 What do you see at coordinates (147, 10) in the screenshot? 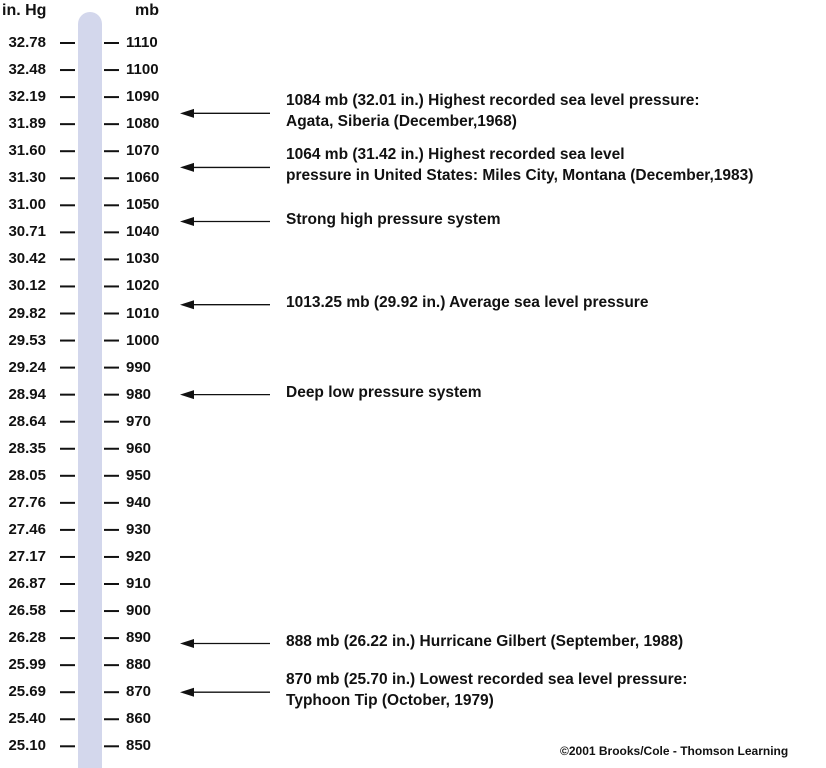
I see `mb-axis-header: mb` at bounding box center [147, 10].